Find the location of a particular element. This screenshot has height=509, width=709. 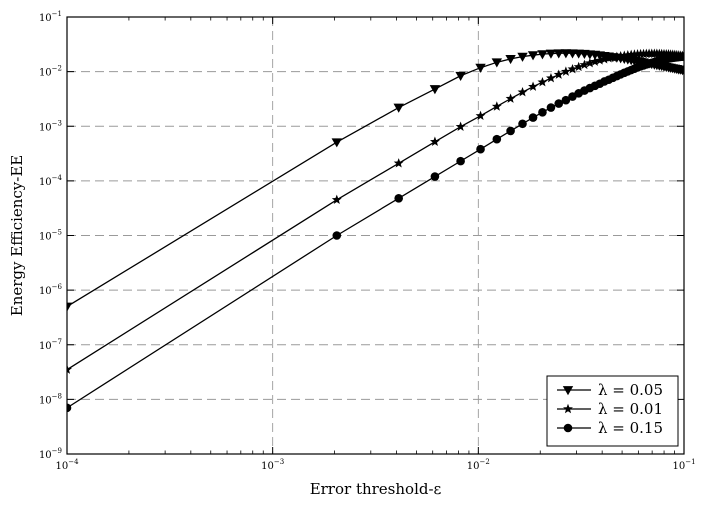

x-tick-label: 10⁻¹ is located at coordinates (683, 465).